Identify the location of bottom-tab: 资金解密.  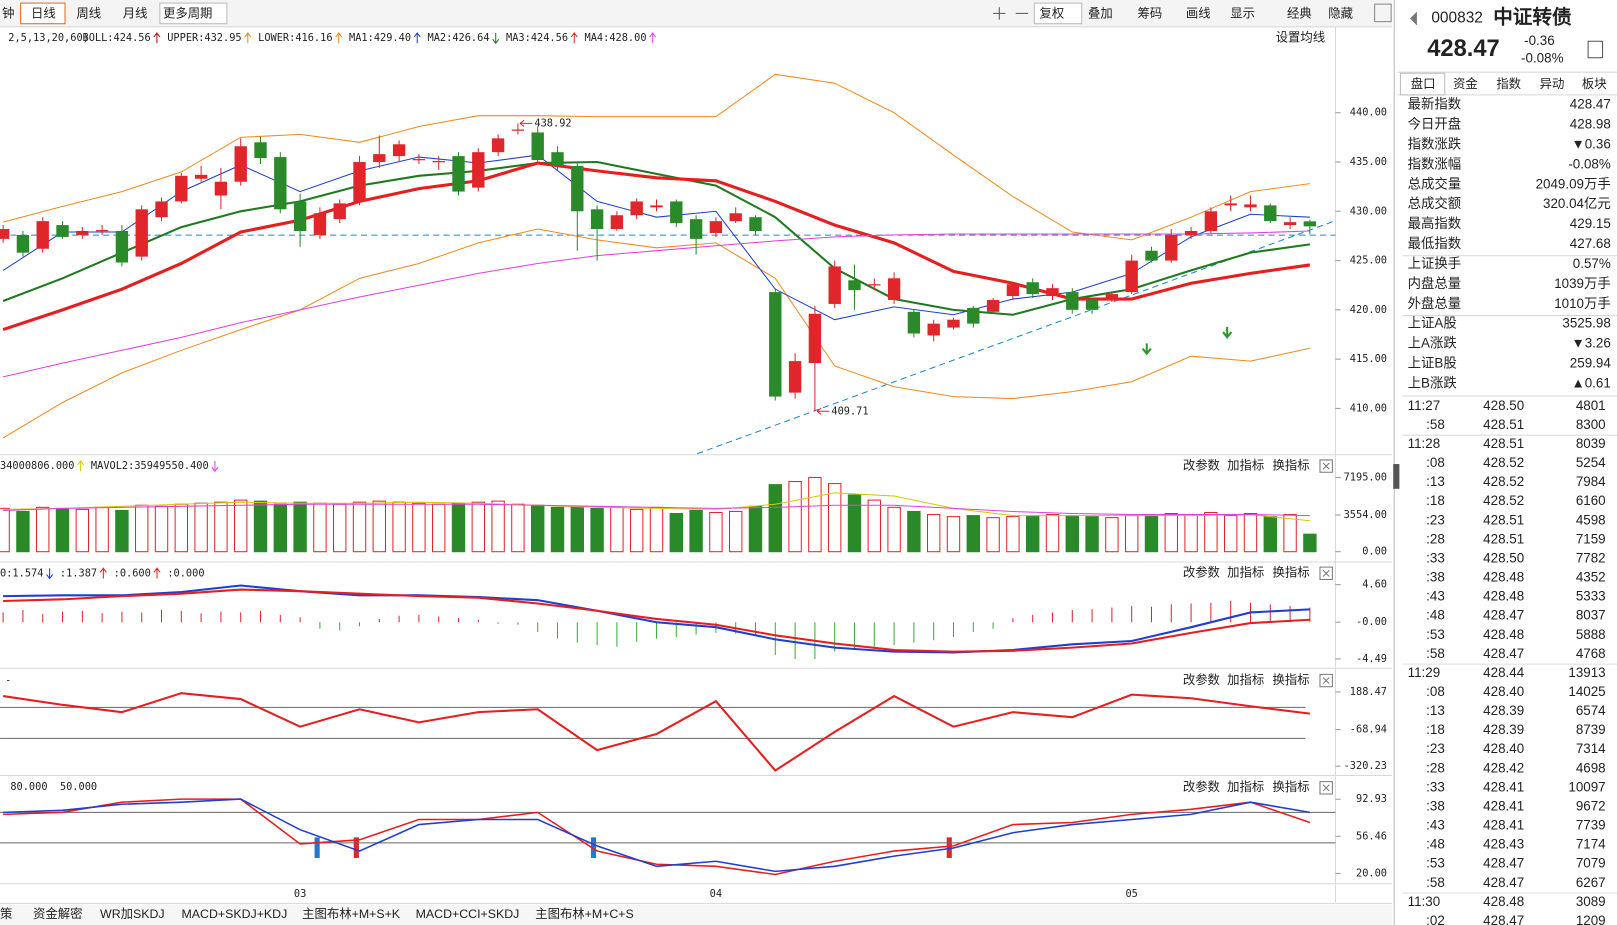
(57, 913).